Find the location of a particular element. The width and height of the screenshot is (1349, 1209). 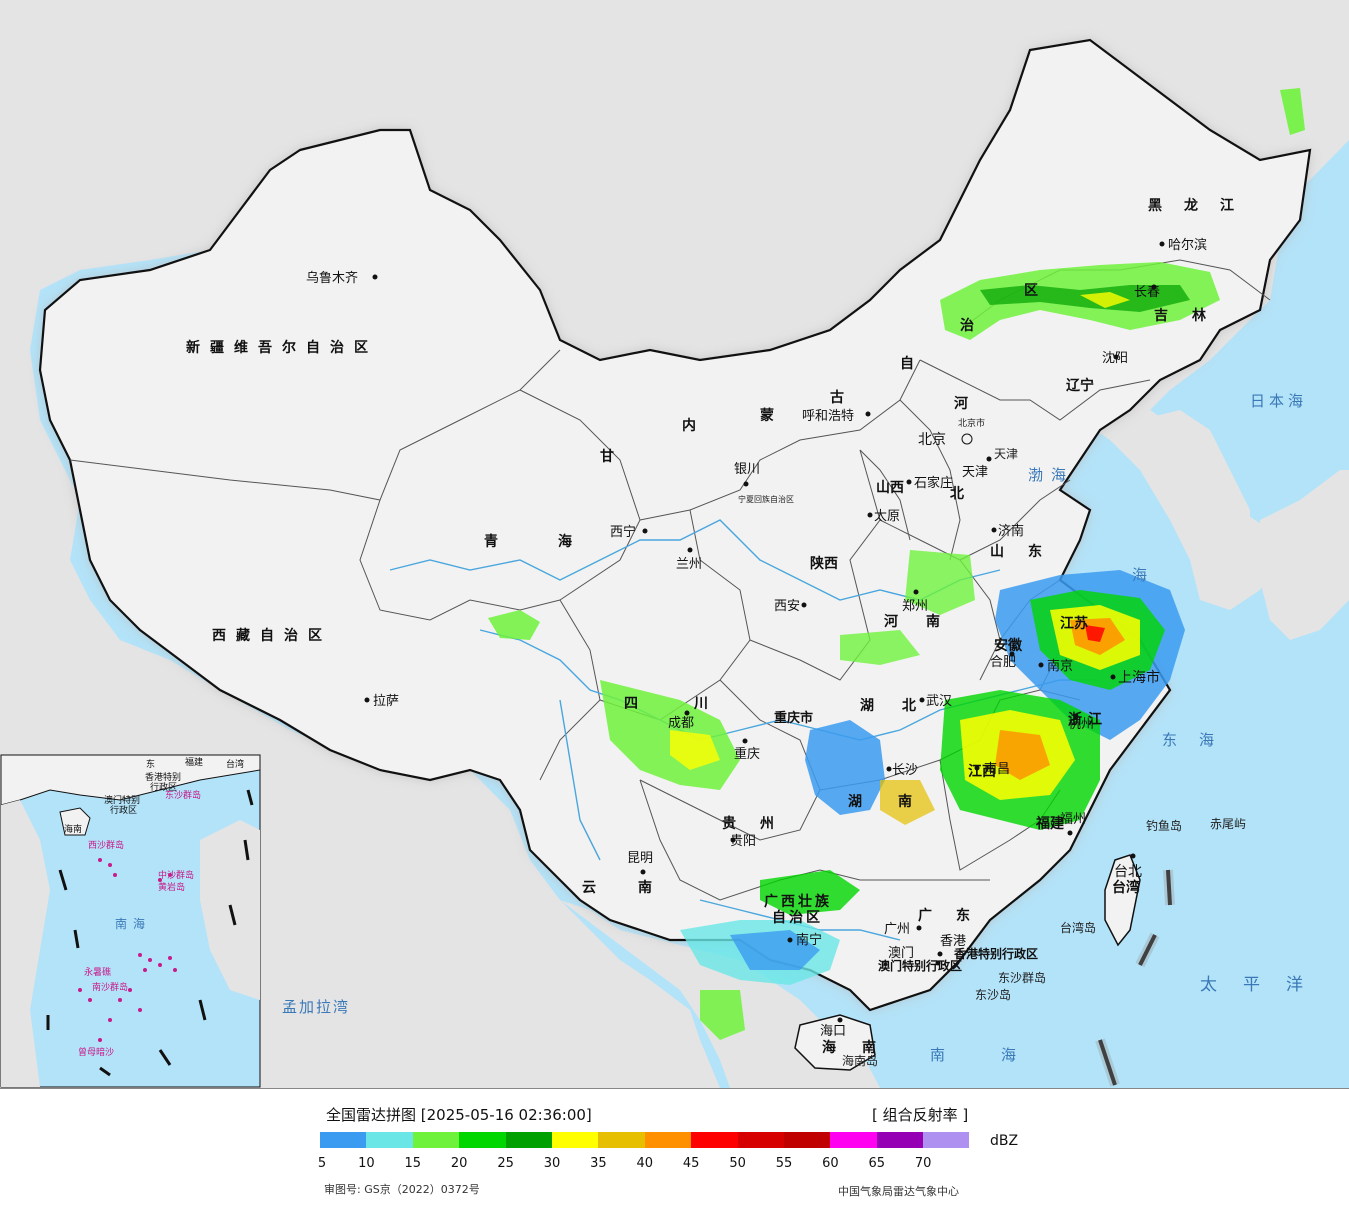

inset-label-nansha: 南沙群岛 is located at coordinates (110, 987).